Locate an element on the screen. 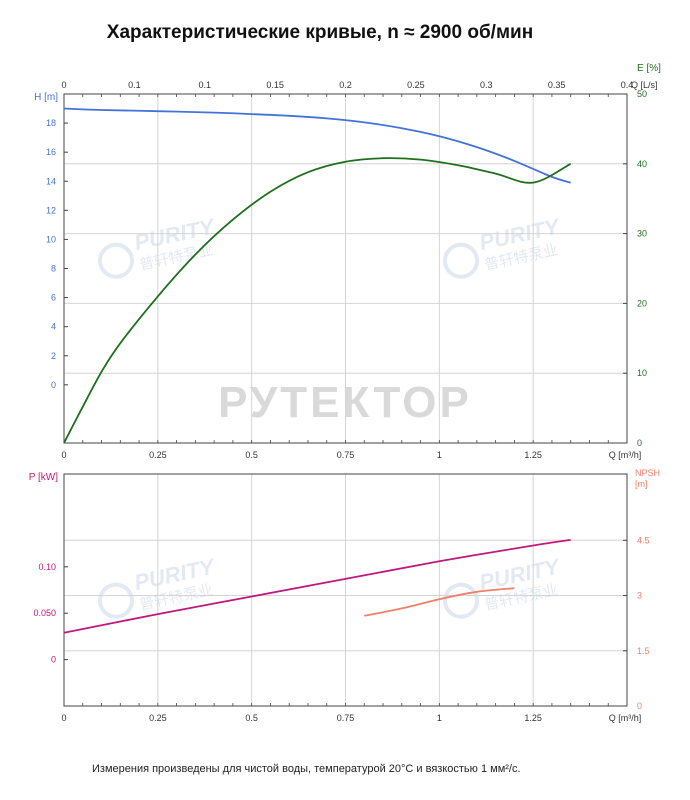 The width and height of the screenshot is (690, 800). y-left-tick-label: 12 is located at coordinates (51, 210).